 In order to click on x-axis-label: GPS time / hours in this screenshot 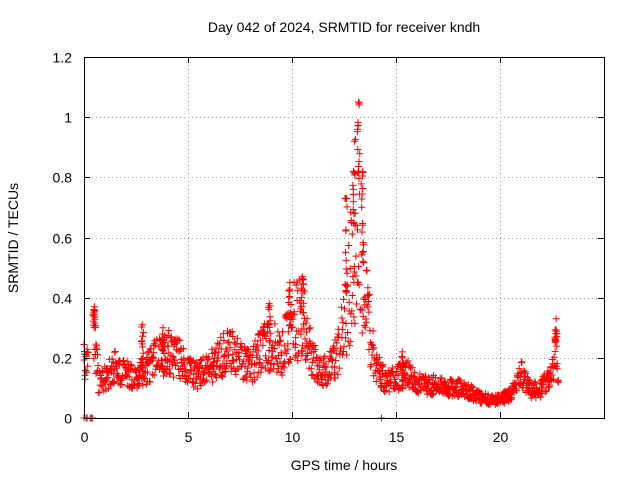, I will do `click(344, 465)`.